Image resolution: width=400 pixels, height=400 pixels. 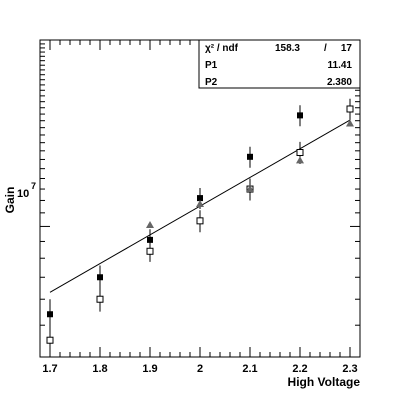 What do you see at coordinates (249, 369) in the screenshot?
I see `x-tick-label: 2.1` at bounding box center [249, 369].